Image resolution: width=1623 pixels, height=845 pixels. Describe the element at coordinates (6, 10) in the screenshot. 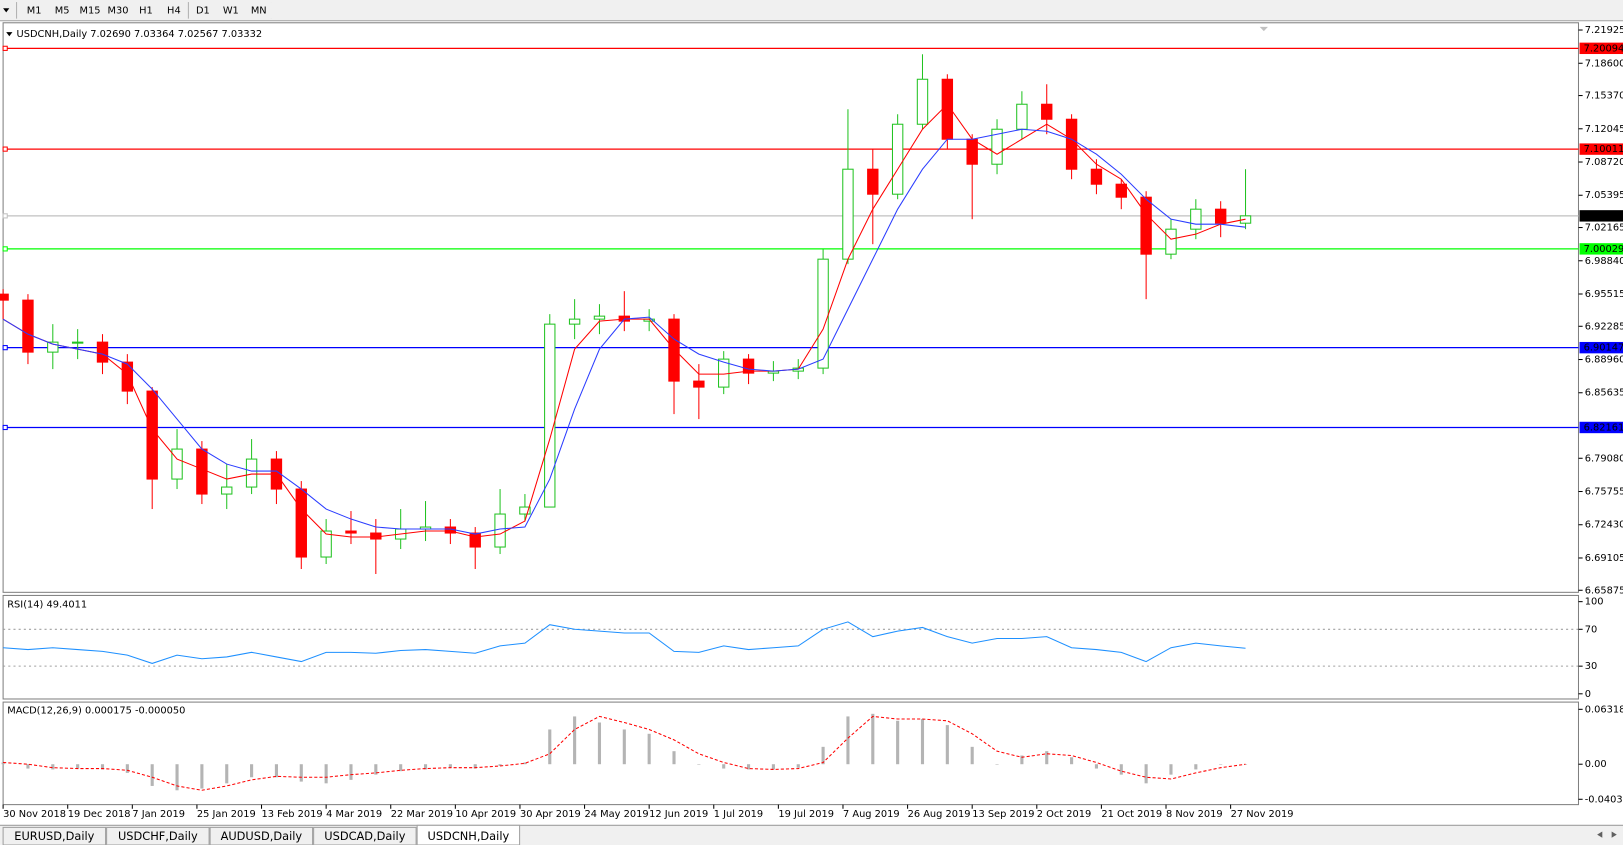

I see `toolbar-dropdown` at that location.